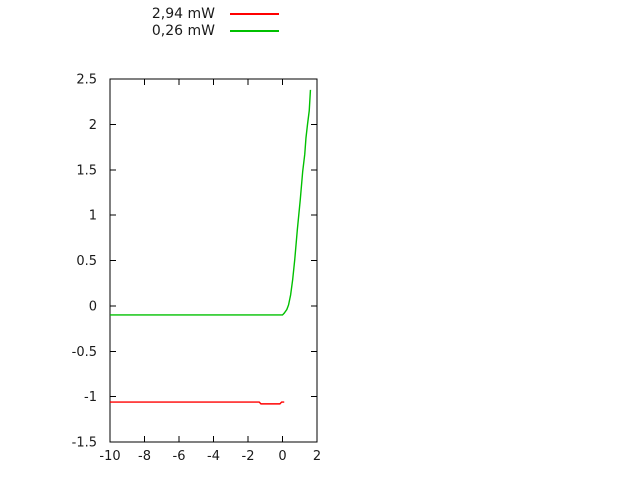 The width and height of the screenshot is (640, 480). I want to click on y-tick-label: 1, so click(93, 216).